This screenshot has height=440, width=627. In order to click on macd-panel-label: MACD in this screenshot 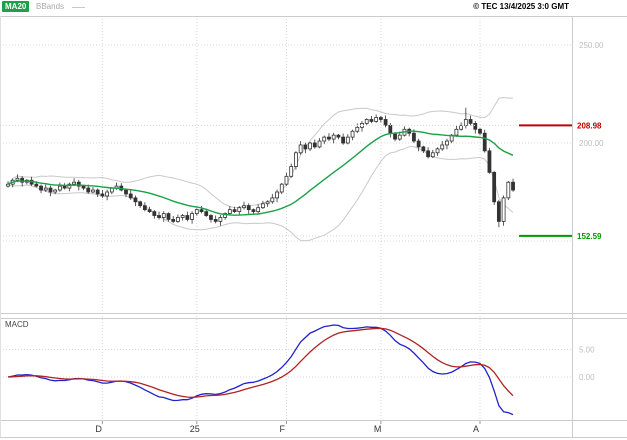, I will do `click(17, 324)`.